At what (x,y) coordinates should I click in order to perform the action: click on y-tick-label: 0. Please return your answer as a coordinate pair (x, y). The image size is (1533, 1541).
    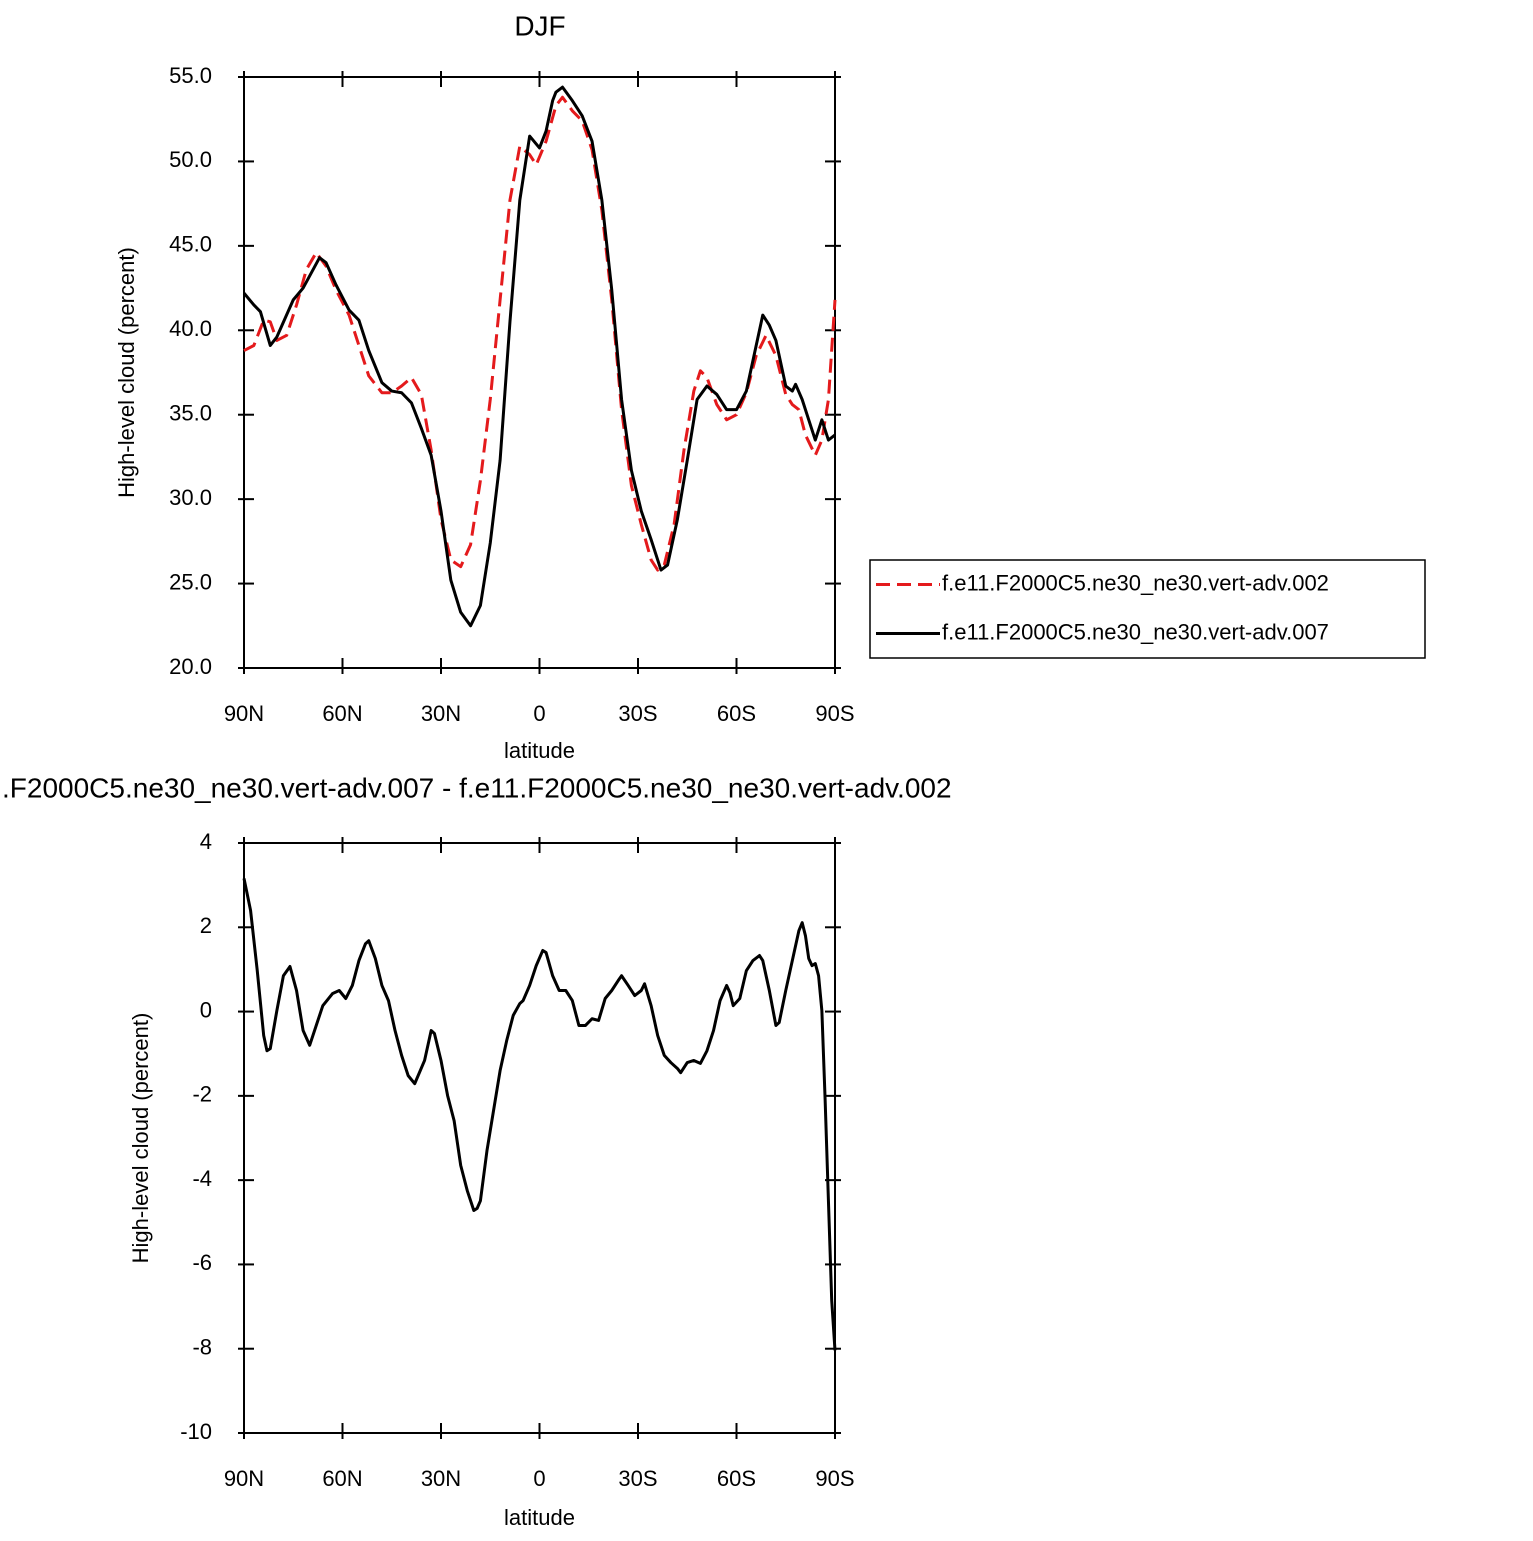
    Looking at the image, I should click on (206, 1009).